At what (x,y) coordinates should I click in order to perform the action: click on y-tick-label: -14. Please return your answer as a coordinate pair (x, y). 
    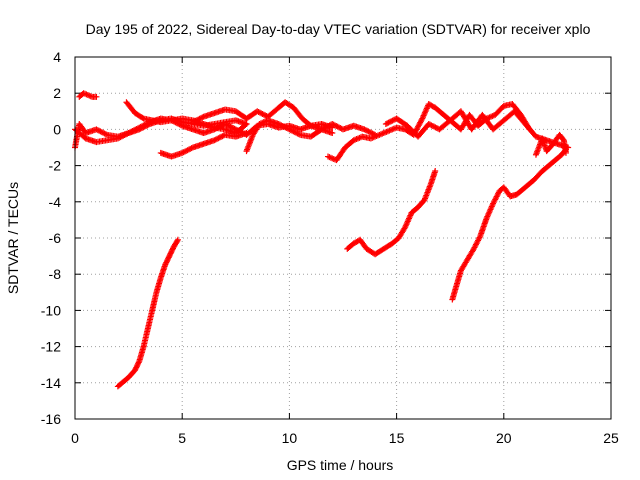
    Looking at the image, I should click on (51, 383).